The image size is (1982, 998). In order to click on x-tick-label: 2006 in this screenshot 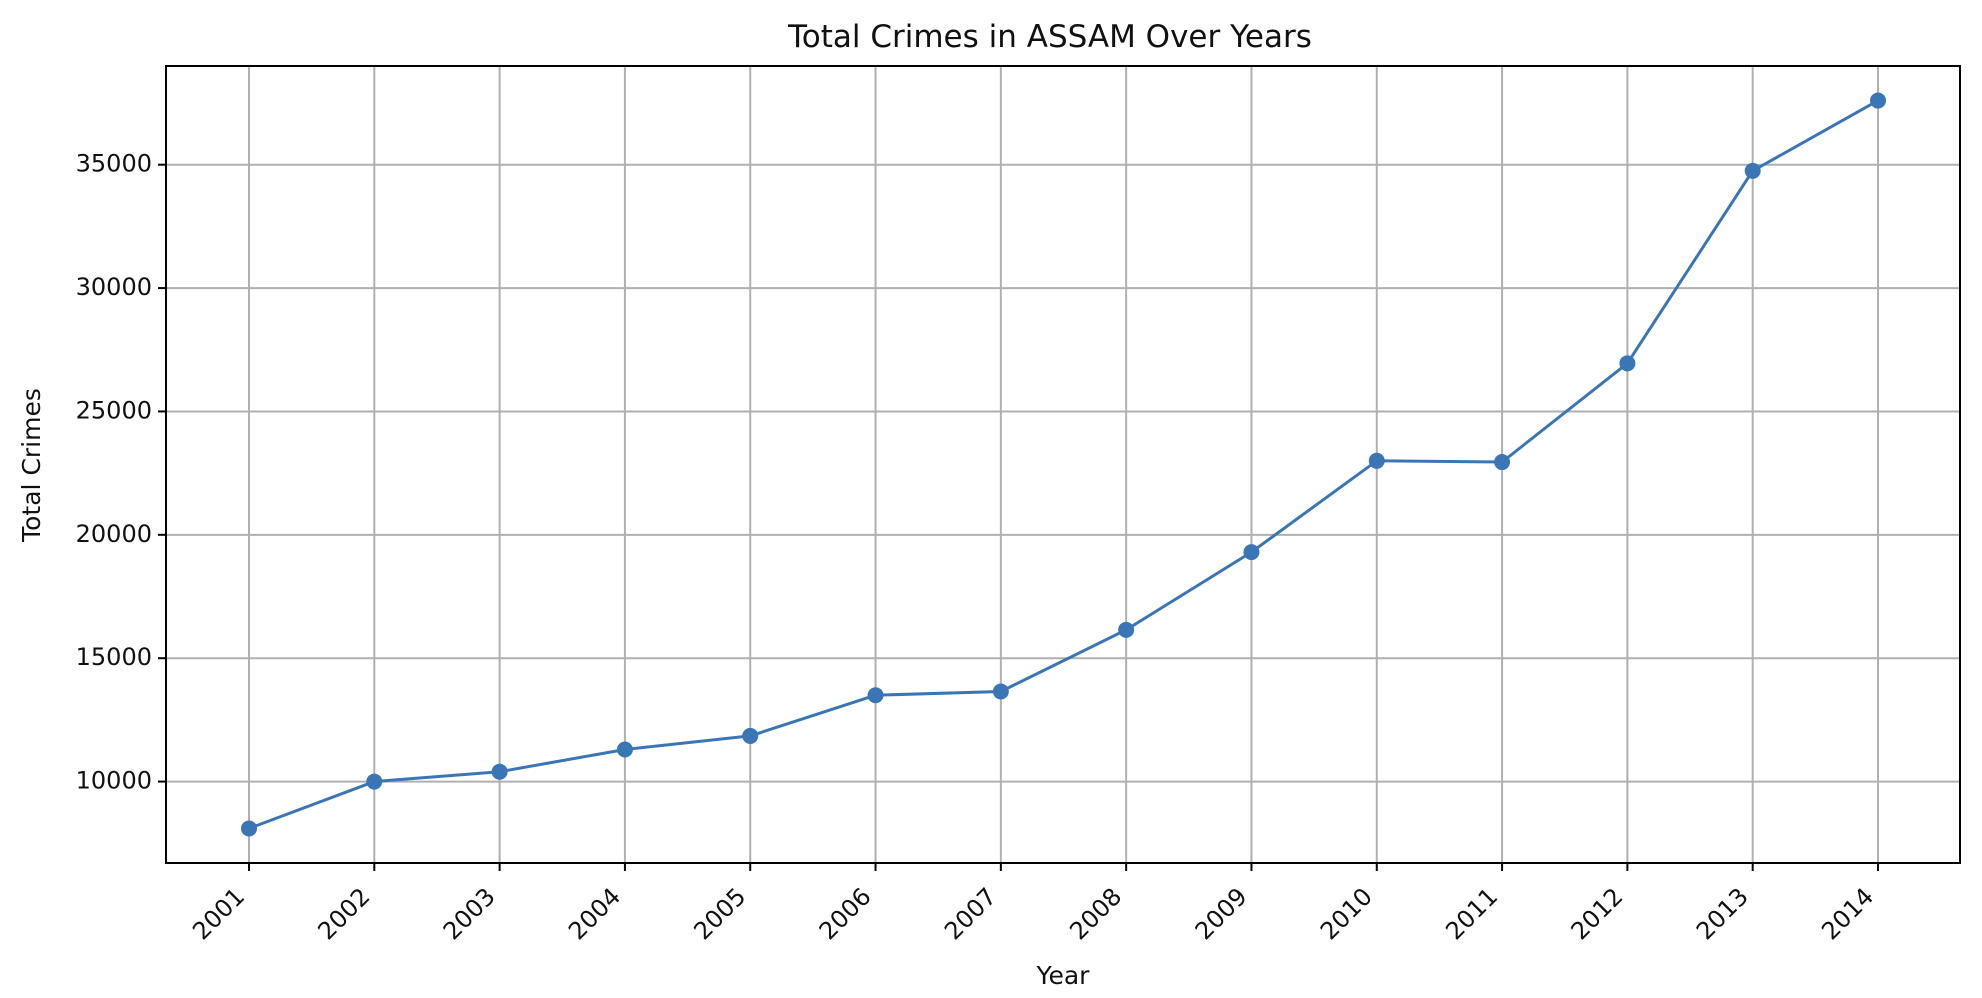, I will do `click(845, 913)`.